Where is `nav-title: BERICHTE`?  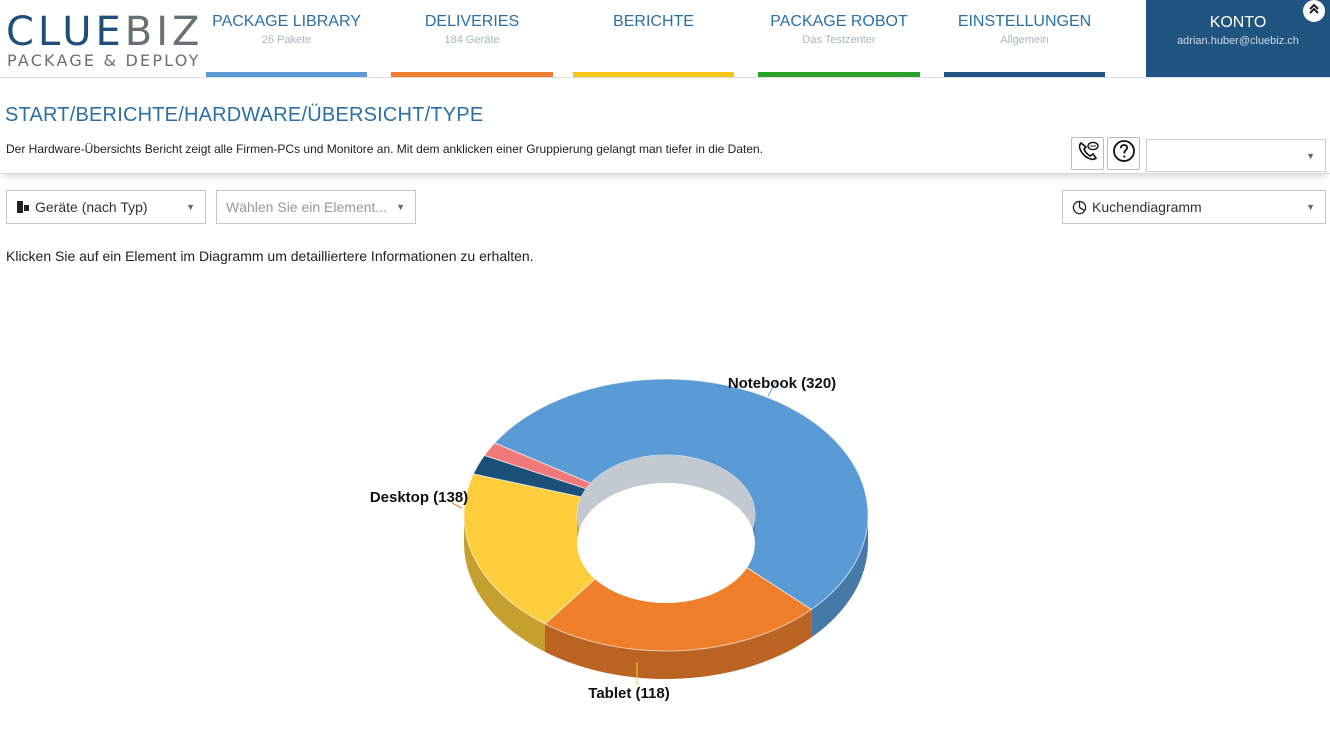
nav-title: BERICHTE is located at coordinates (653, 21).